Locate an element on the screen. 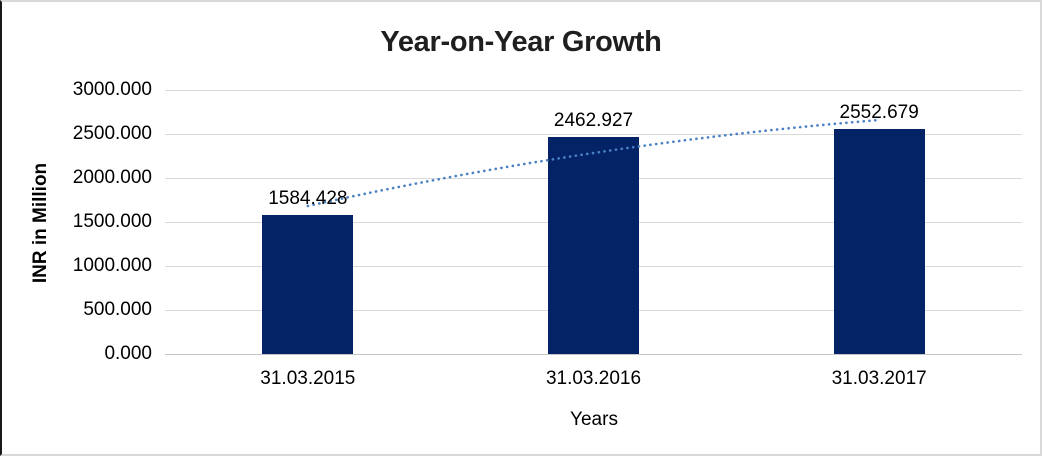 Image resolution: width=1042 pixels, height=456 pixels. bar-31.03.2016 is located at coordinates (593, 245).